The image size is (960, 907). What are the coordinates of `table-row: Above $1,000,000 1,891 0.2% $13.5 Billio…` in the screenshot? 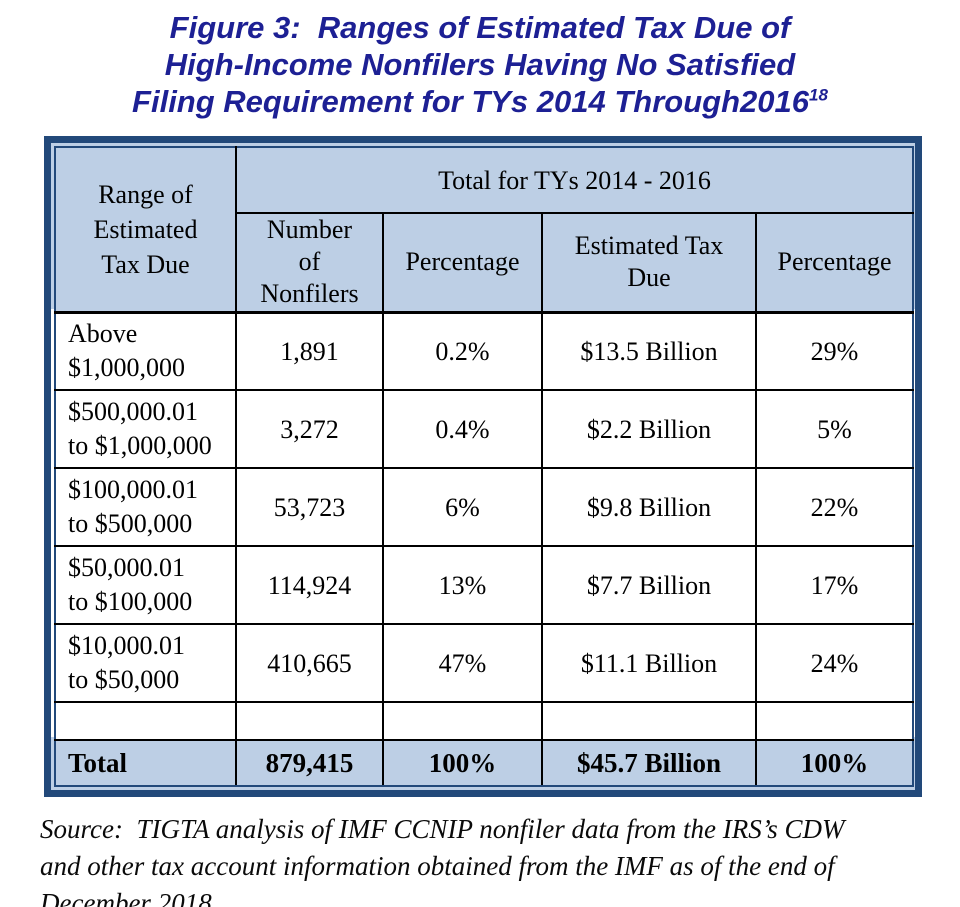 It's located at (484, 351).